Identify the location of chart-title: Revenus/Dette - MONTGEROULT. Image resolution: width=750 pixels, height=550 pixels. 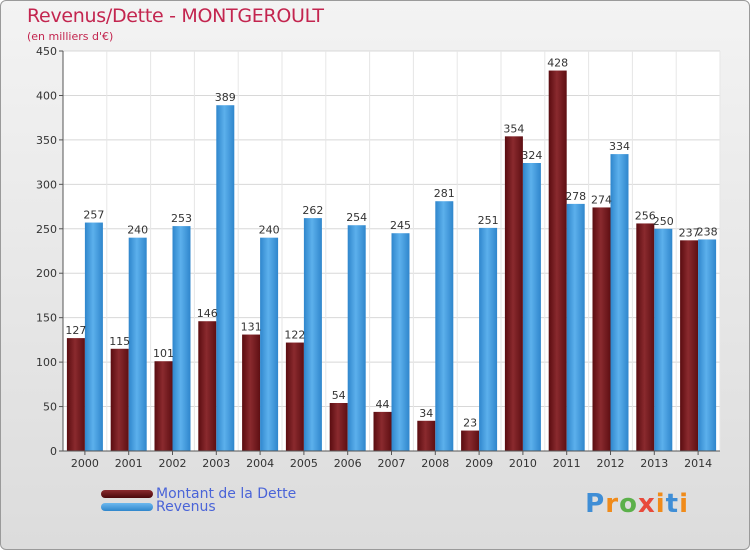
(175, 16).